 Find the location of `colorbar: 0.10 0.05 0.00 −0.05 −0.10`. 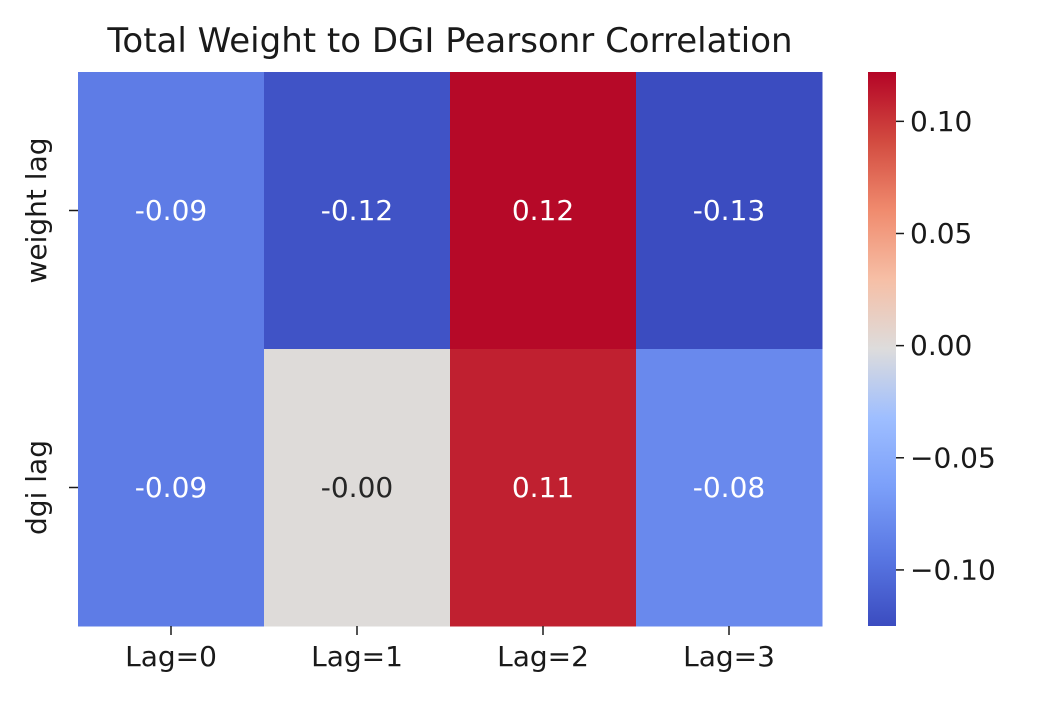

colorbar: 0.10 0.05 0.00 −0.05 −0.10 is located at coordinates (932, 349).